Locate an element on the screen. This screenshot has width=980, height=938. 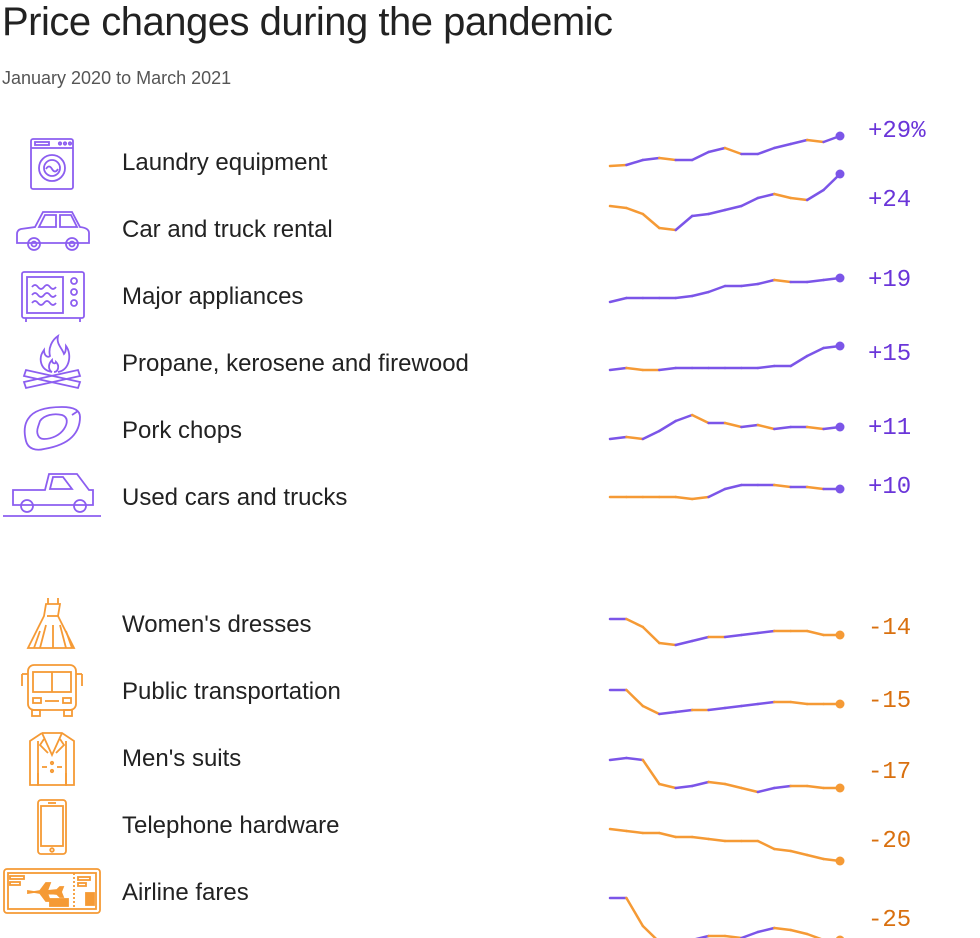
change-value: -14 is located at coordinates (890, 628).